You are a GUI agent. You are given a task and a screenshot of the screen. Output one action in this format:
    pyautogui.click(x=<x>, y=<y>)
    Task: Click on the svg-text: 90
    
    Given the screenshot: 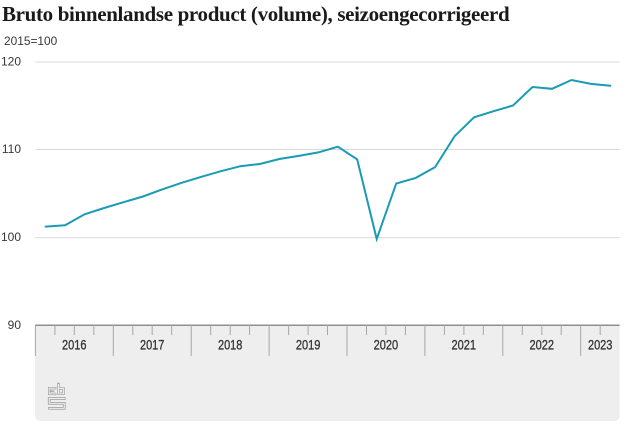 What is the action you would take?
    pyautogui.click(x=15, y=325)
    